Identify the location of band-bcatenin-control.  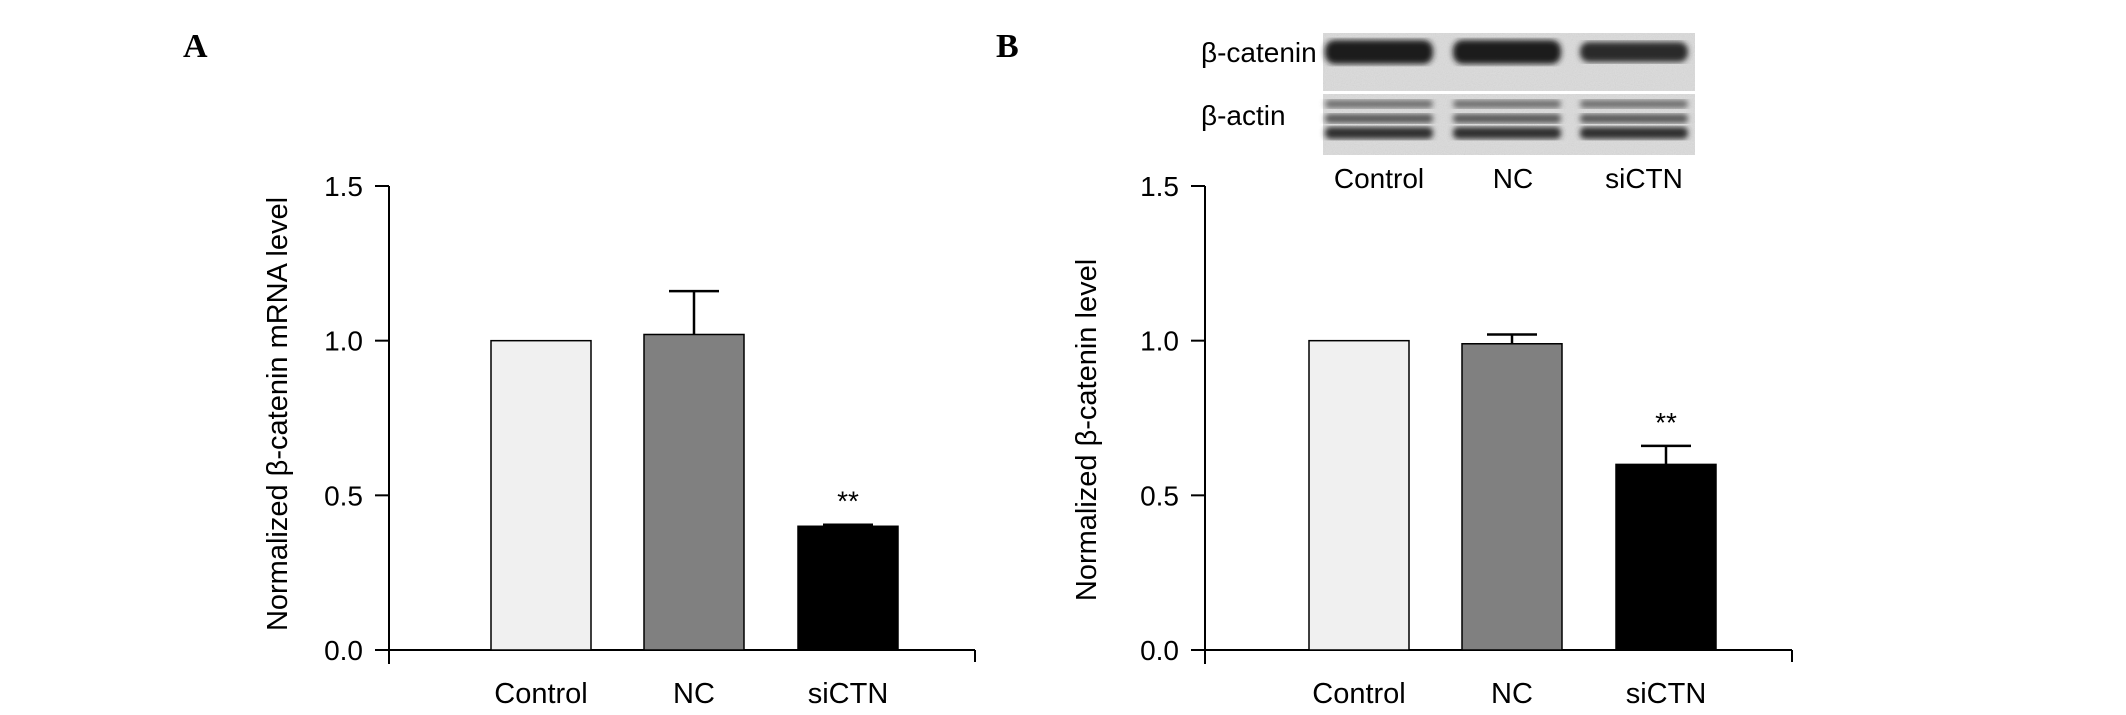
(1379, 52).